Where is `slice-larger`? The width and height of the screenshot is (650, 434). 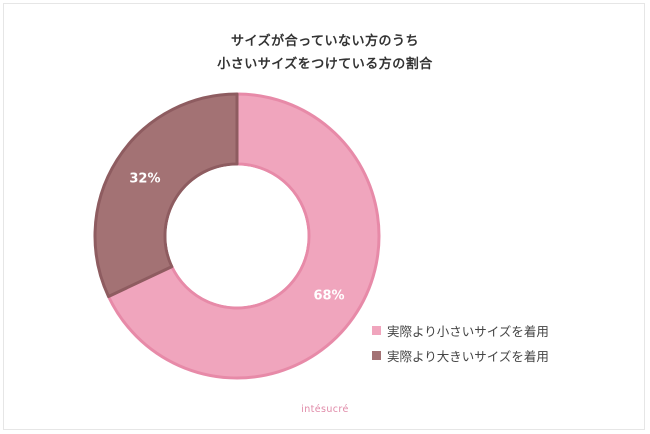
slice-larger is located at coordinates (166, 195).